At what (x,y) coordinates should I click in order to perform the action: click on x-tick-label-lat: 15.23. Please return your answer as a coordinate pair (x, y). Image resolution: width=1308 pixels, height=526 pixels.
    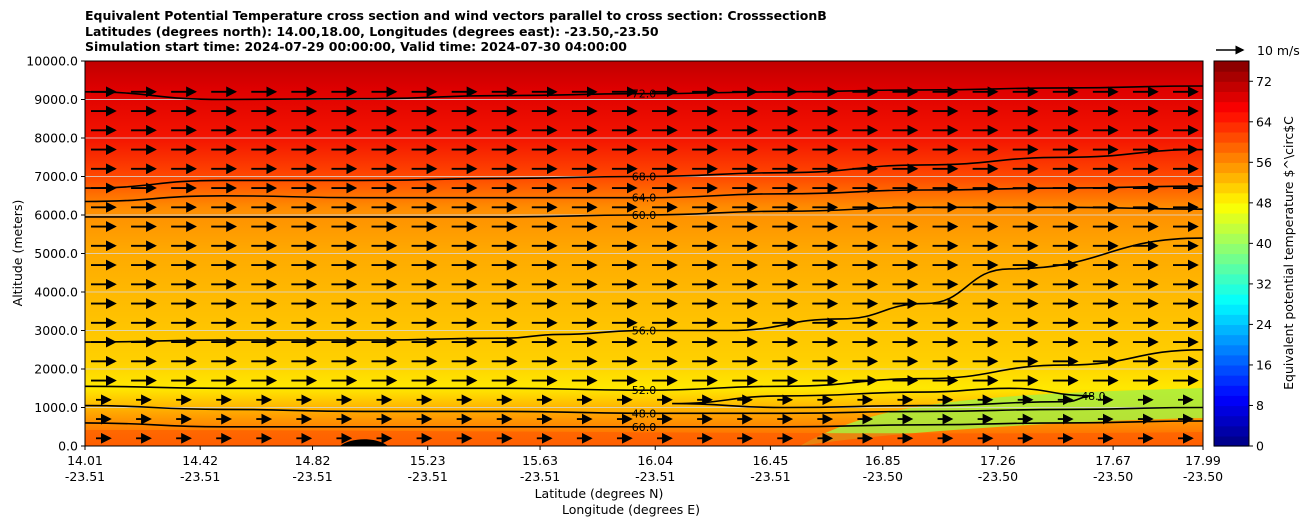
    Looking at the image, I should click on (428, 460).